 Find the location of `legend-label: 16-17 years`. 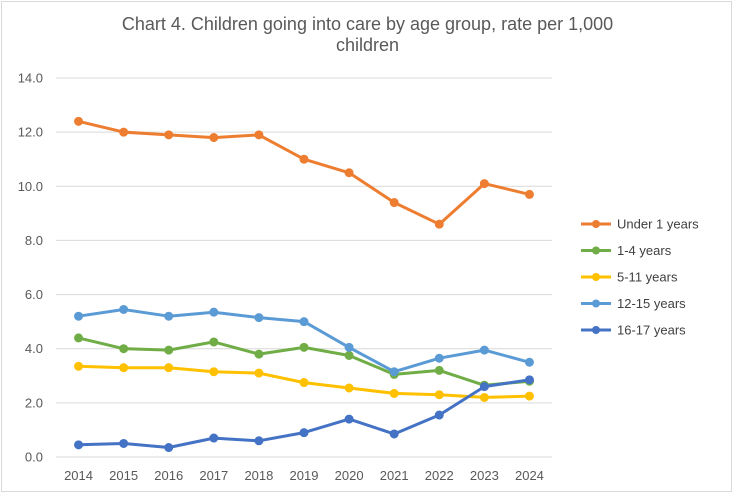

legend-label: 16-17 years is located at coordinates (651, 330).